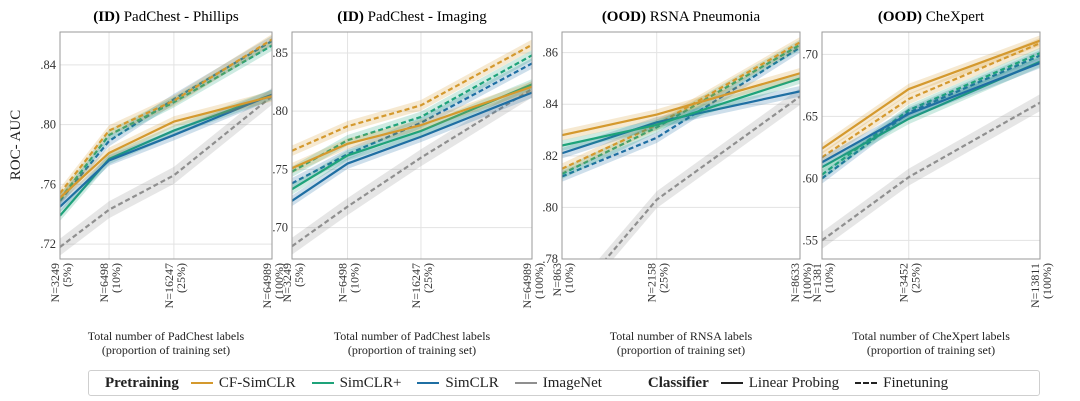  I want to click on x-axis-label: Total number of CheXpert labels, so click(931, 336).